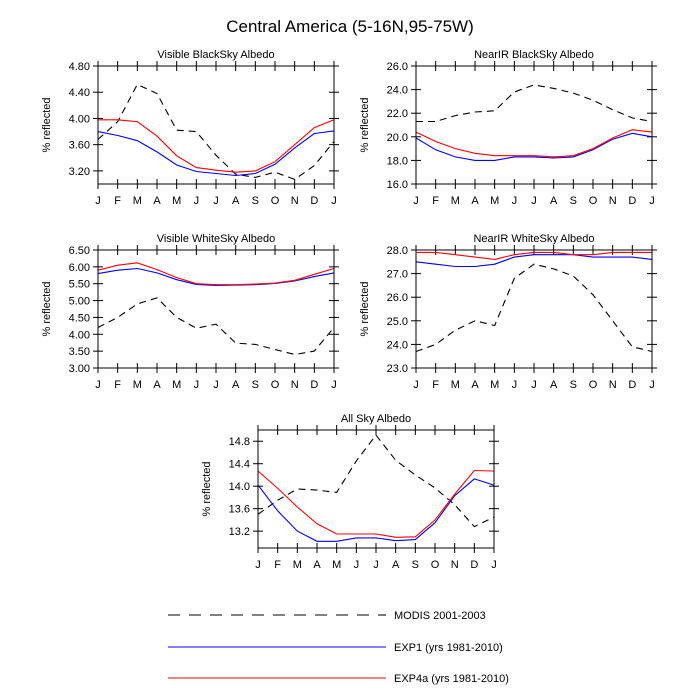  What do you see at coordinates (239, 510) in the screenshot?
I see `y-tick-label: 13.6` at bounding box center [239, 510].